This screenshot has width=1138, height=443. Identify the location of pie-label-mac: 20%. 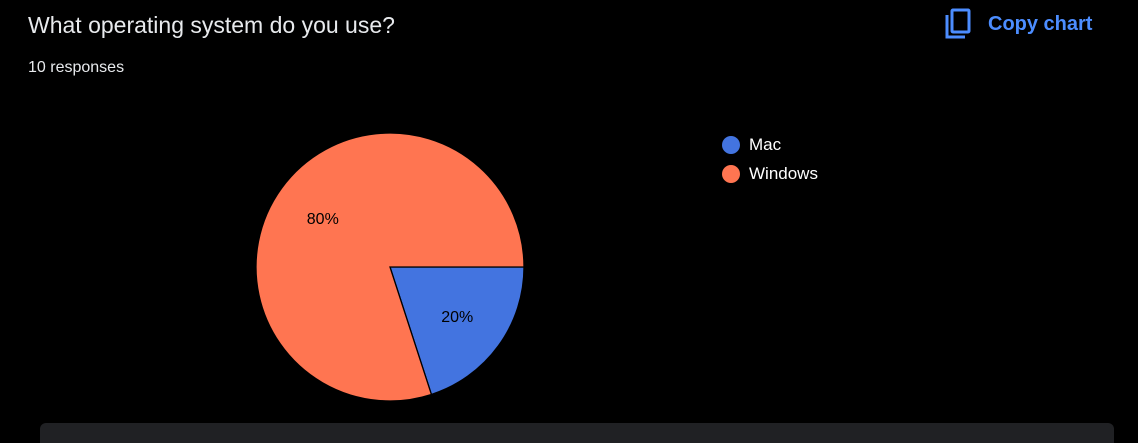
(457, 317).